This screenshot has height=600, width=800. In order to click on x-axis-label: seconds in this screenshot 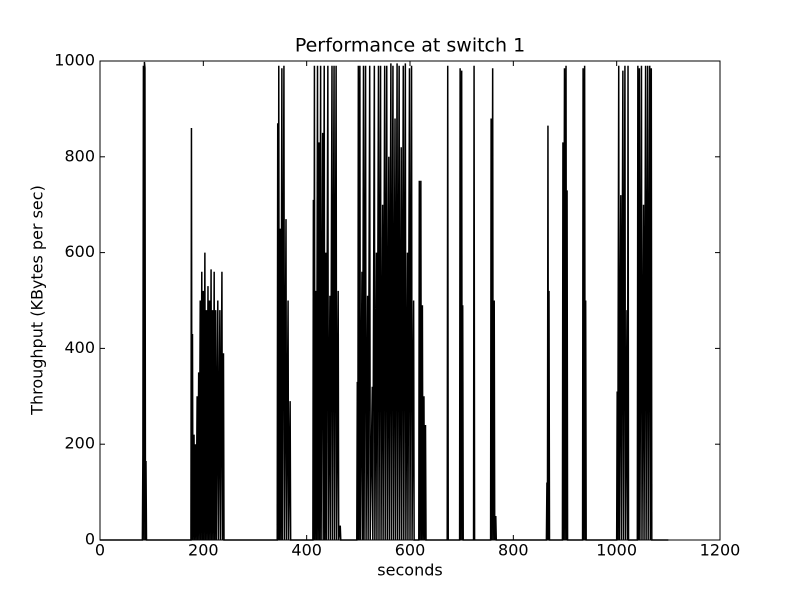, I will do `click(409, 570)`.